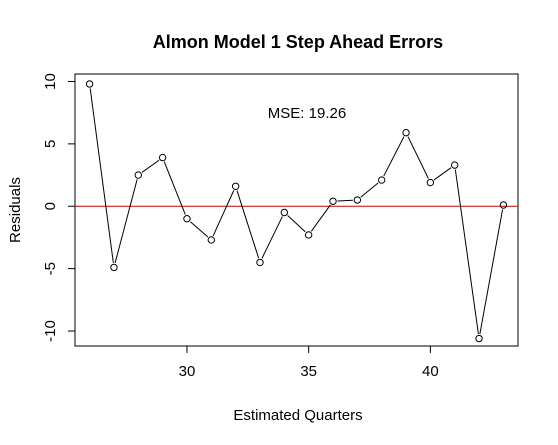 This screenshot has height=445, width=558. What do you see at coordinates (15, 210) in the screenshot?
I see `y-axis-label: Residuals` at bounding box center [15, 210].